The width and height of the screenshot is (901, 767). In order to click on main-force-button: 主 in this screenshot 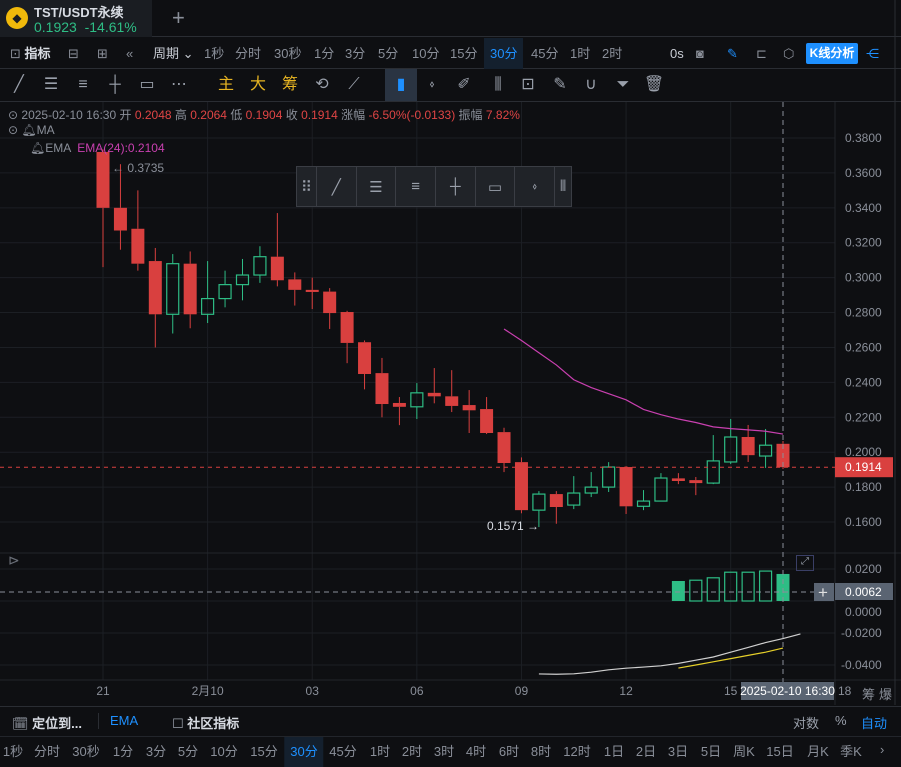, I will do `click(225, 84)`.